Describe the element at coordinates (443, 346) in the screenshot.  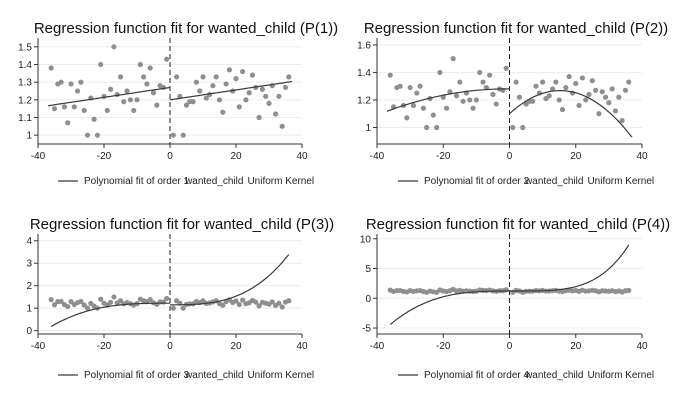
I see `x-tick-label: -20` at that location.